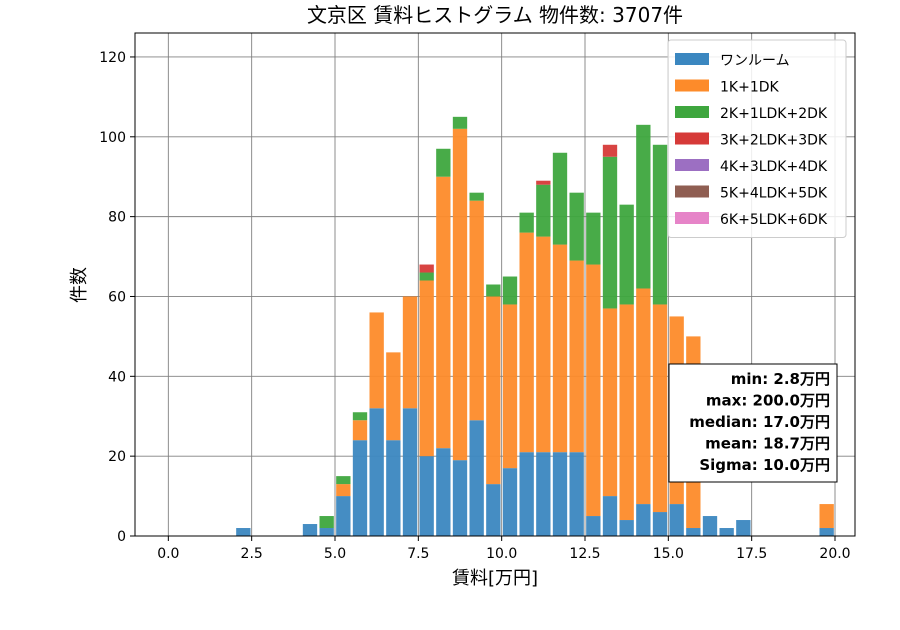  I want to click on stats-line: max: 200.0万円, so click(768, 401).